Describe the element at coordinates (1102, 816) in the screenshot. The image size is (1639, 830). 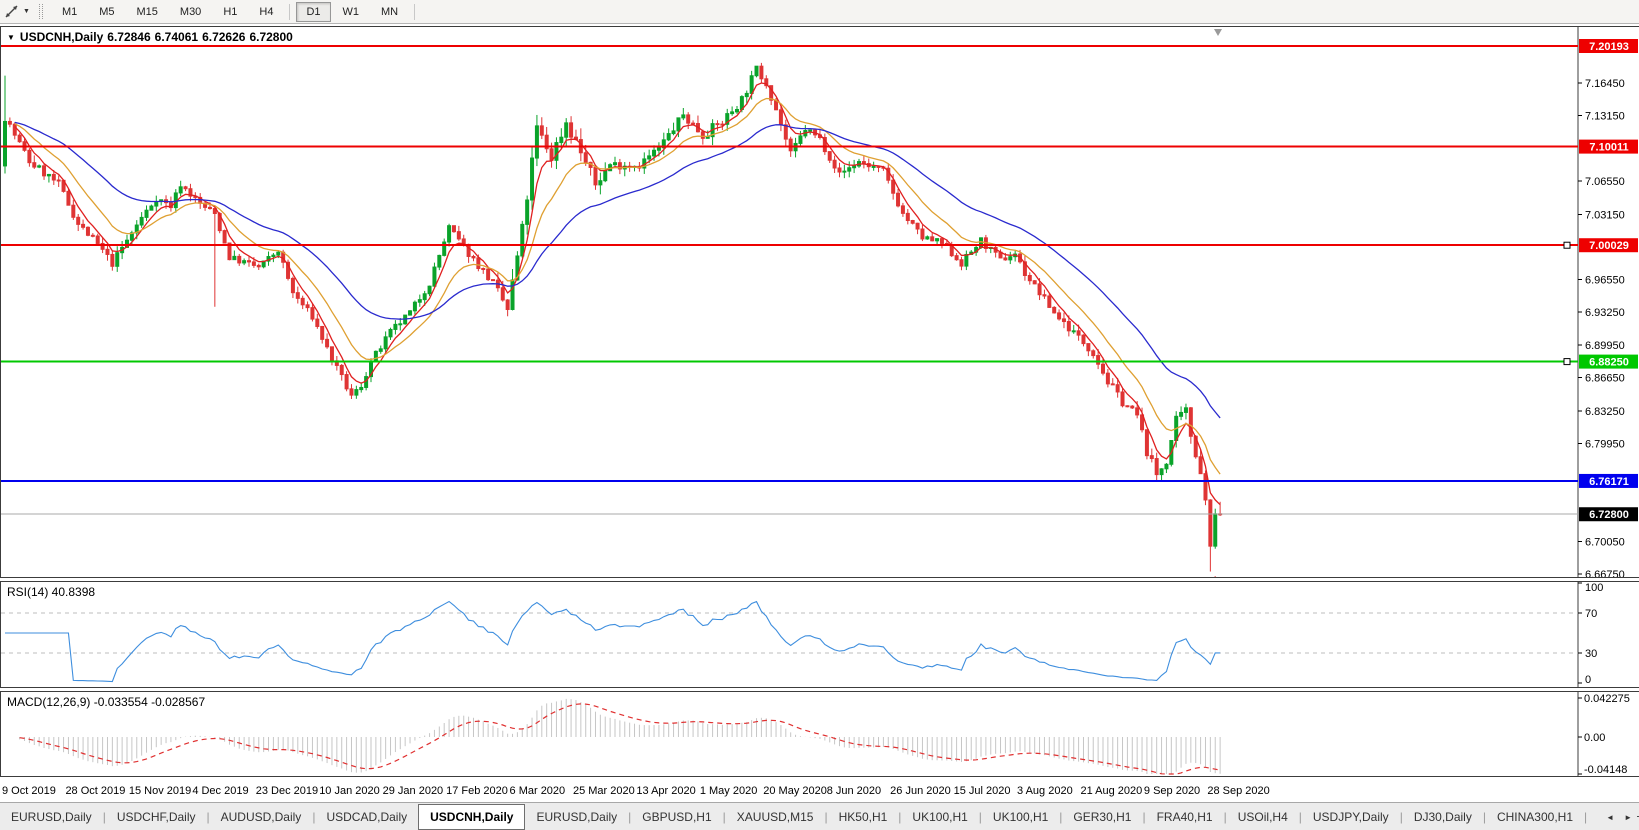
I see `chart-tab-GER30-H1: GER30,H1` at that location.